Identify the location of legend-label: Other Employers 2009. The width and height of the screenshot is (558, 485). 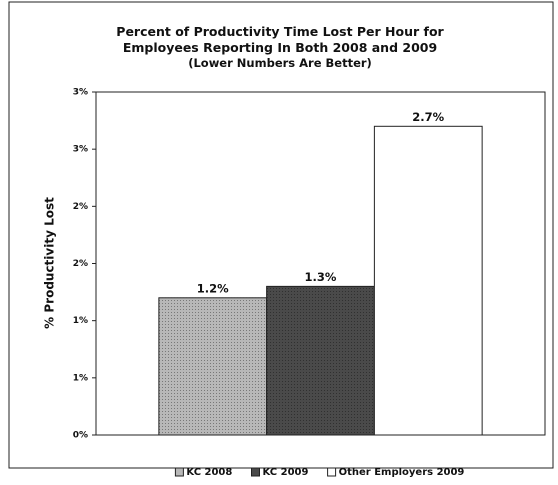
(402, 472).